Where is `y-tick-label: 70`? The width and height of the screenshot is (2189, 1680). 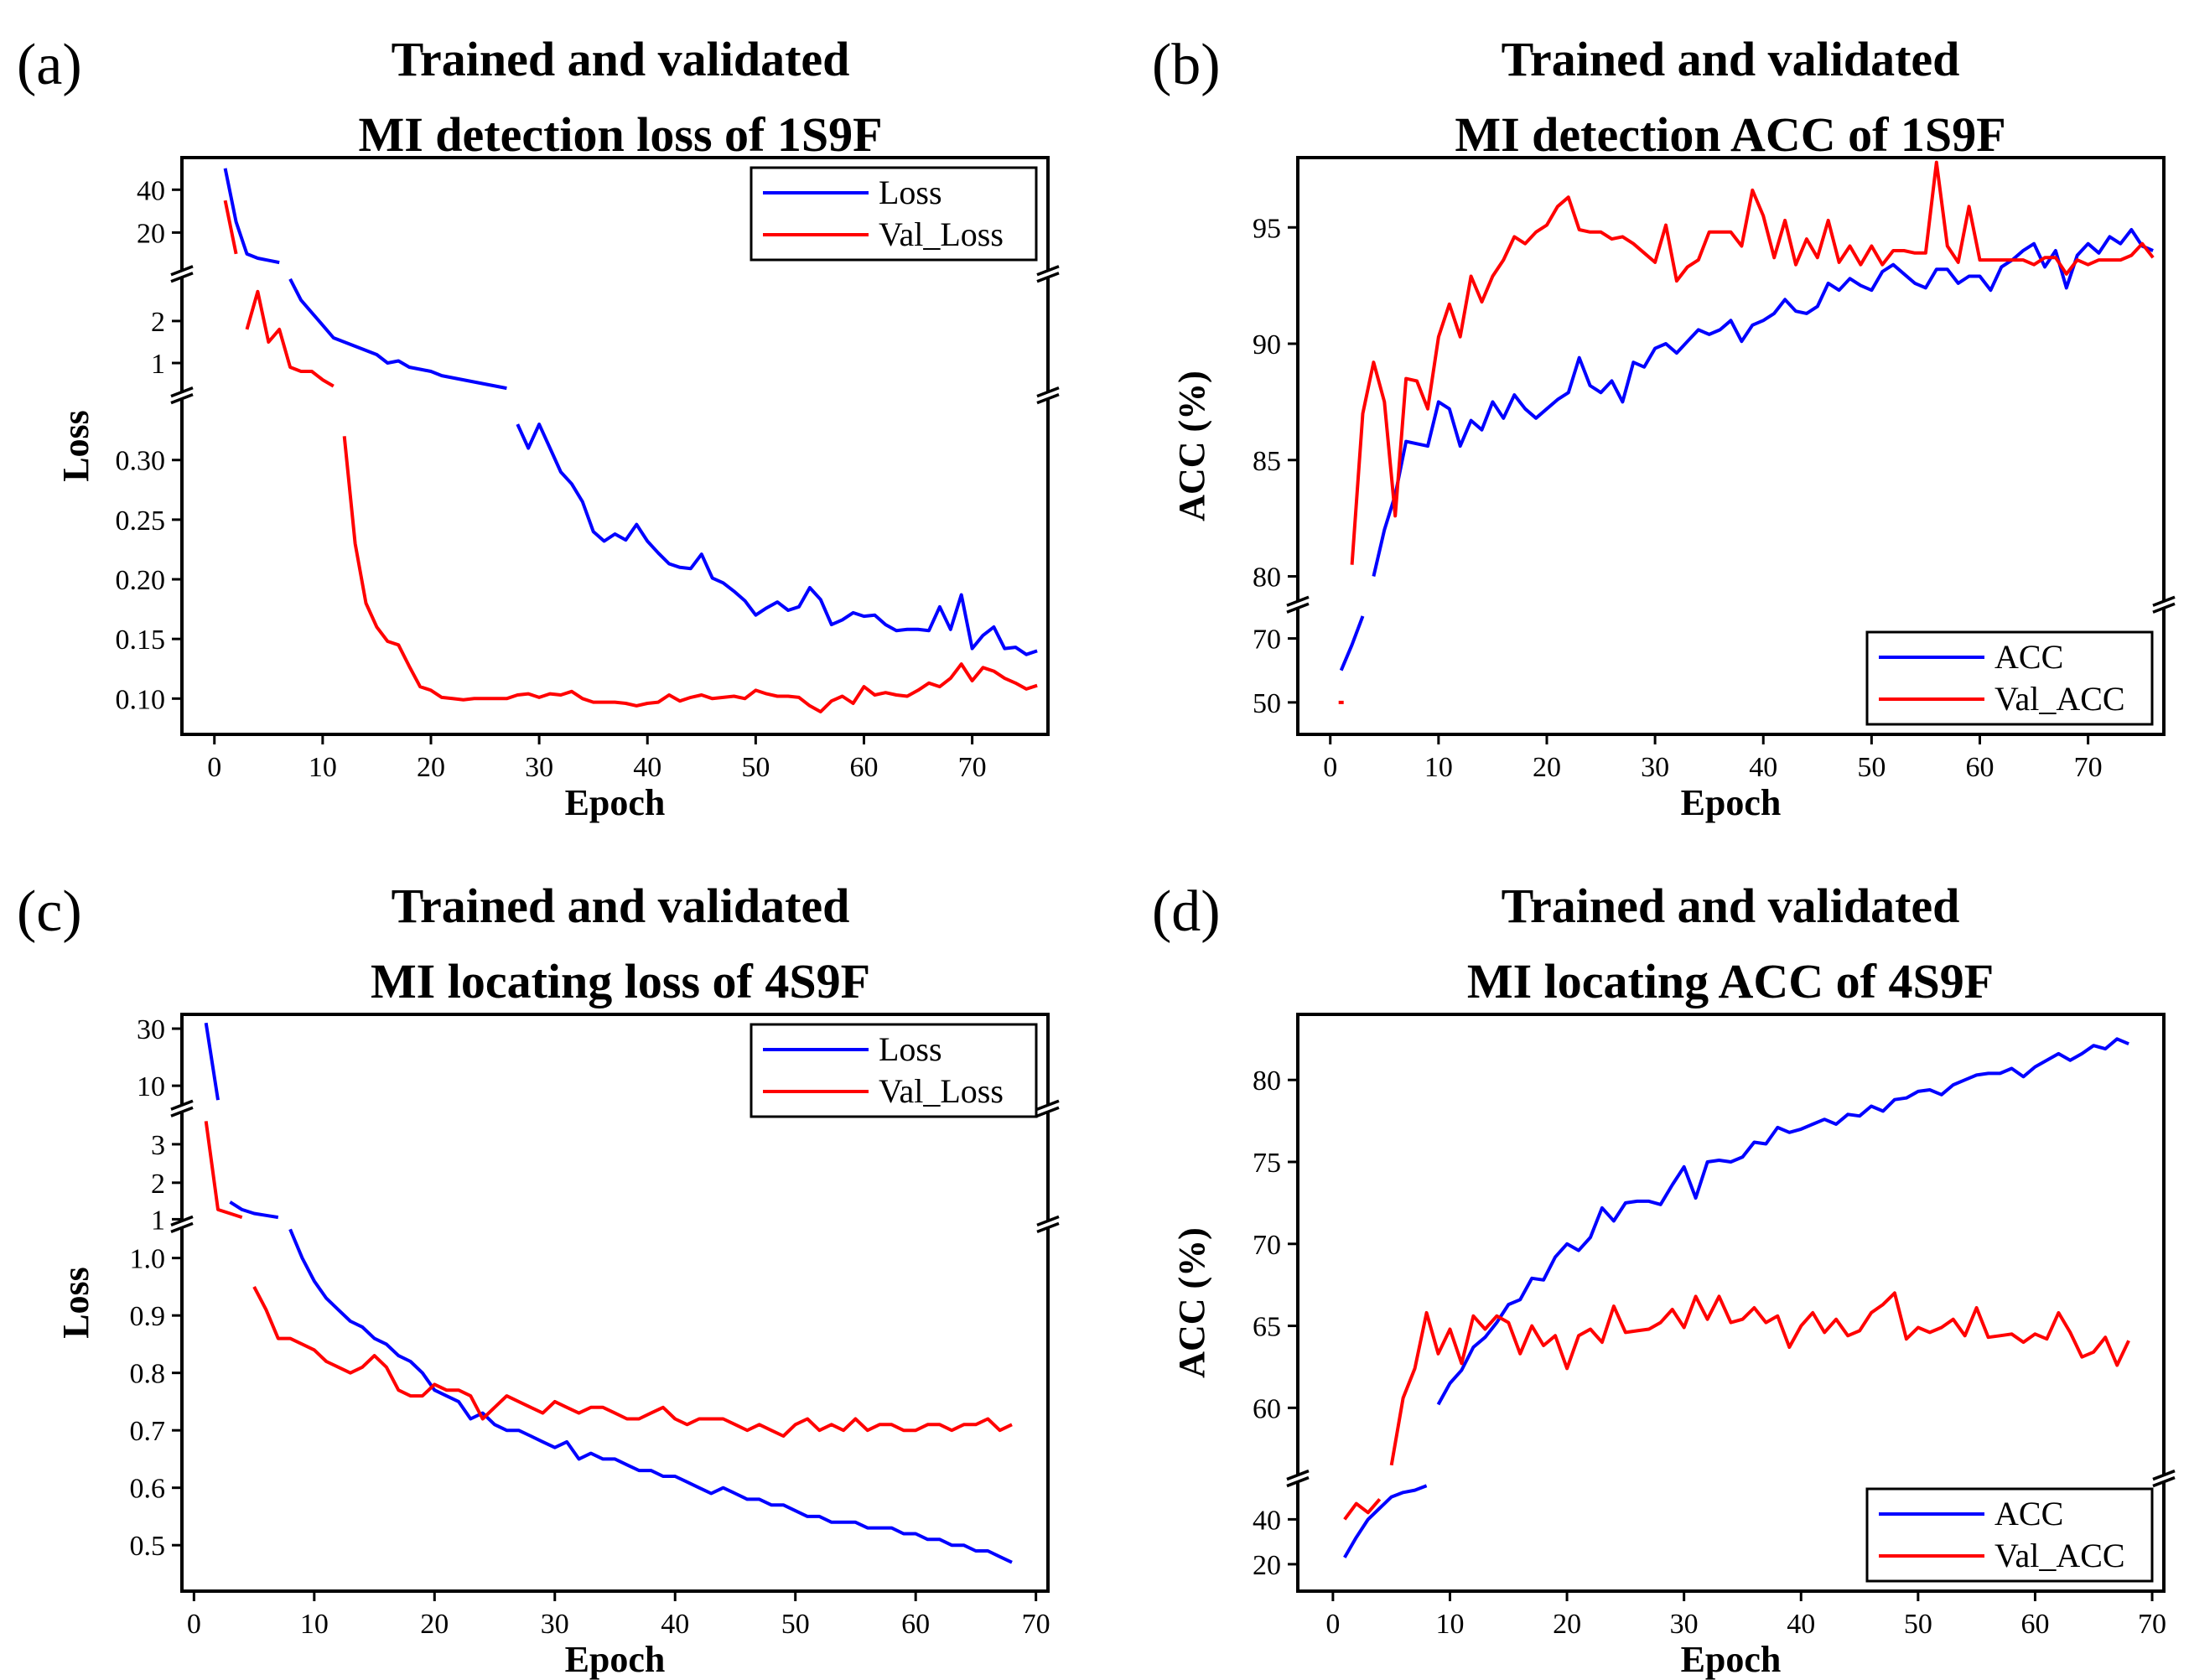
y-tick-label: 70 is located at coordinates (1267, 1245).